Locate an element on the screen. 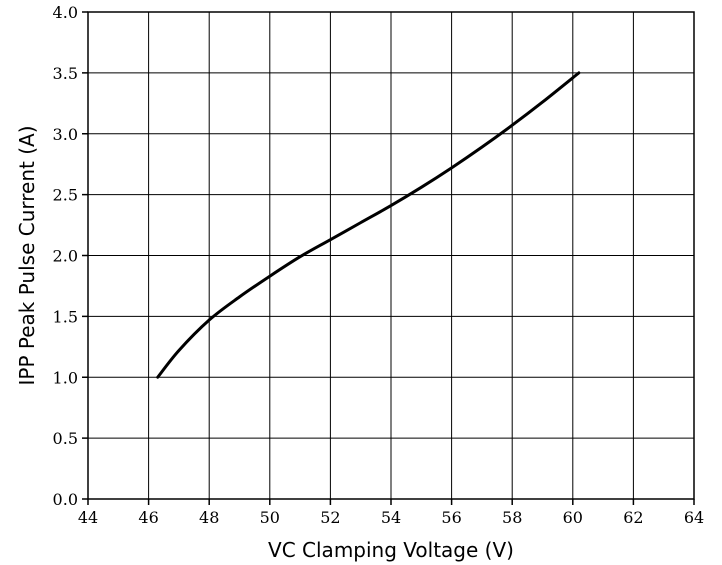 This screenshot has height=565, width=722. y-tick-label: 1.5 is located at coordinates (65, 316).